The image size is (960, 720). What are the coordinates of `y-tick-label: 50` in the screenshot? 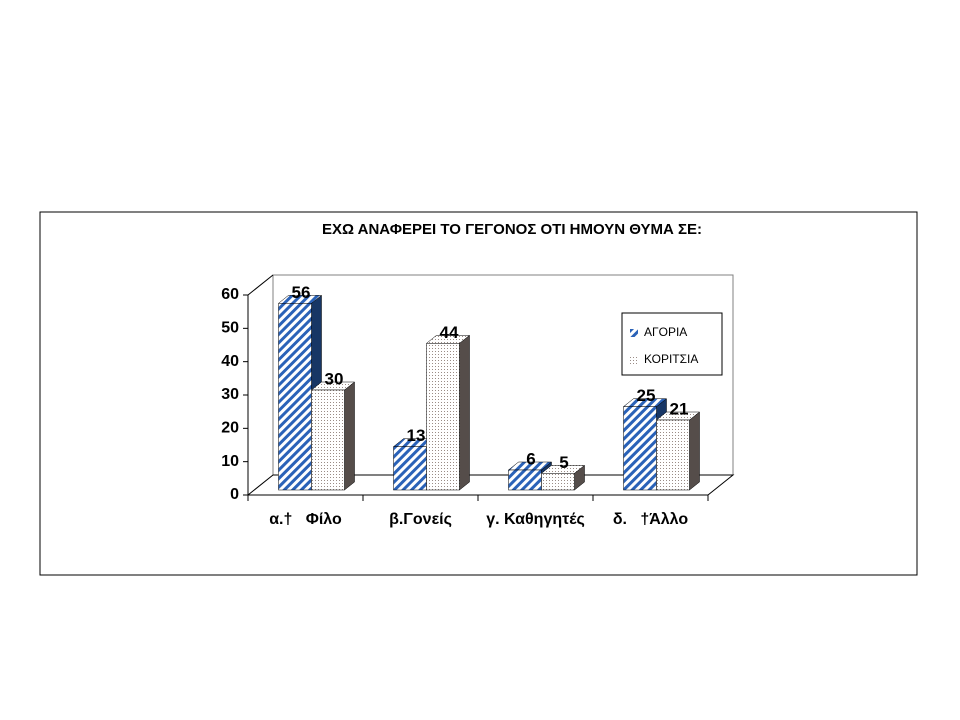 It's located at (230, 328).